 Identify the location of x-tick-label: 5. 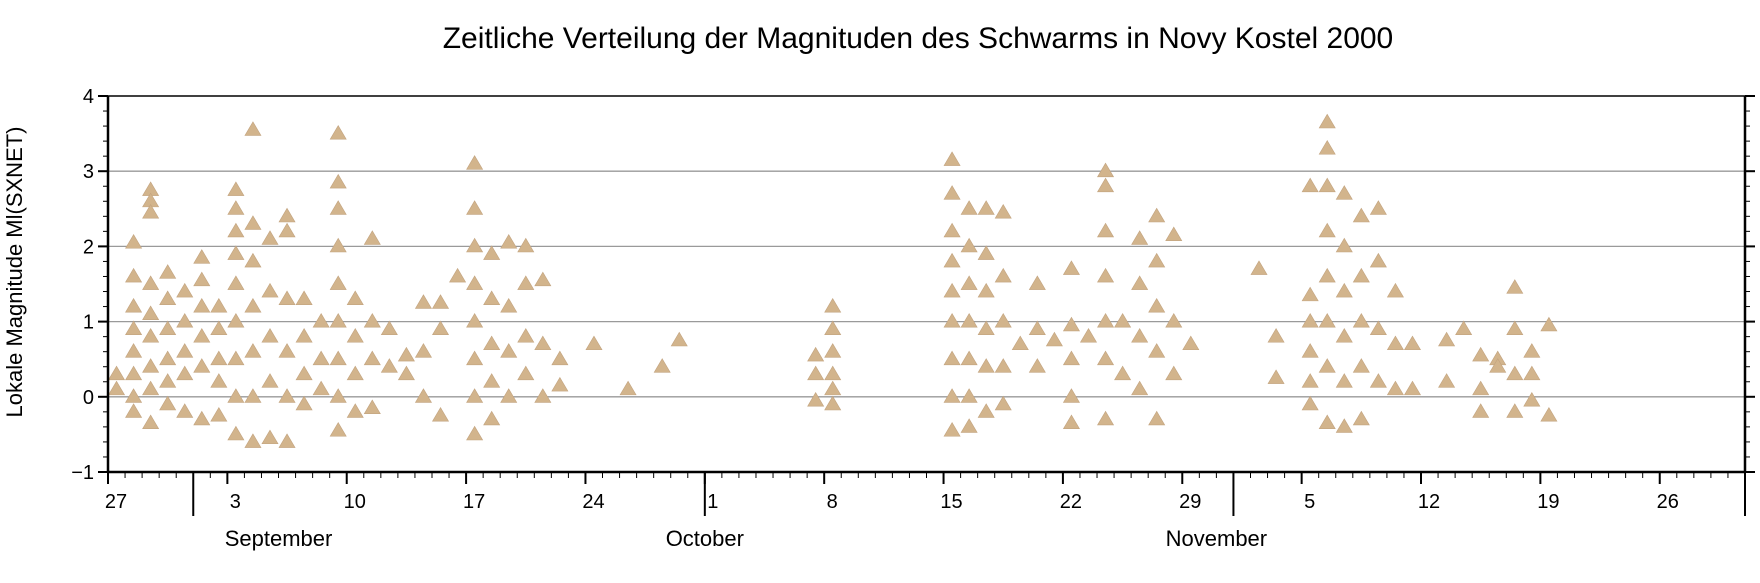
(1309, 502).